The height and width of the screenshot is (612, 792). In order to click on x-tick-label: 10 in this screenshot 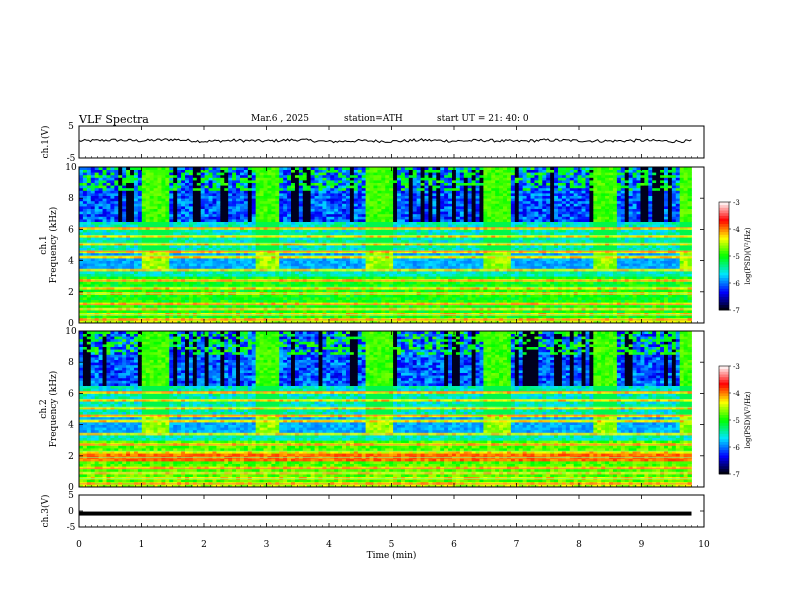, I will do `click(704, 545)`.